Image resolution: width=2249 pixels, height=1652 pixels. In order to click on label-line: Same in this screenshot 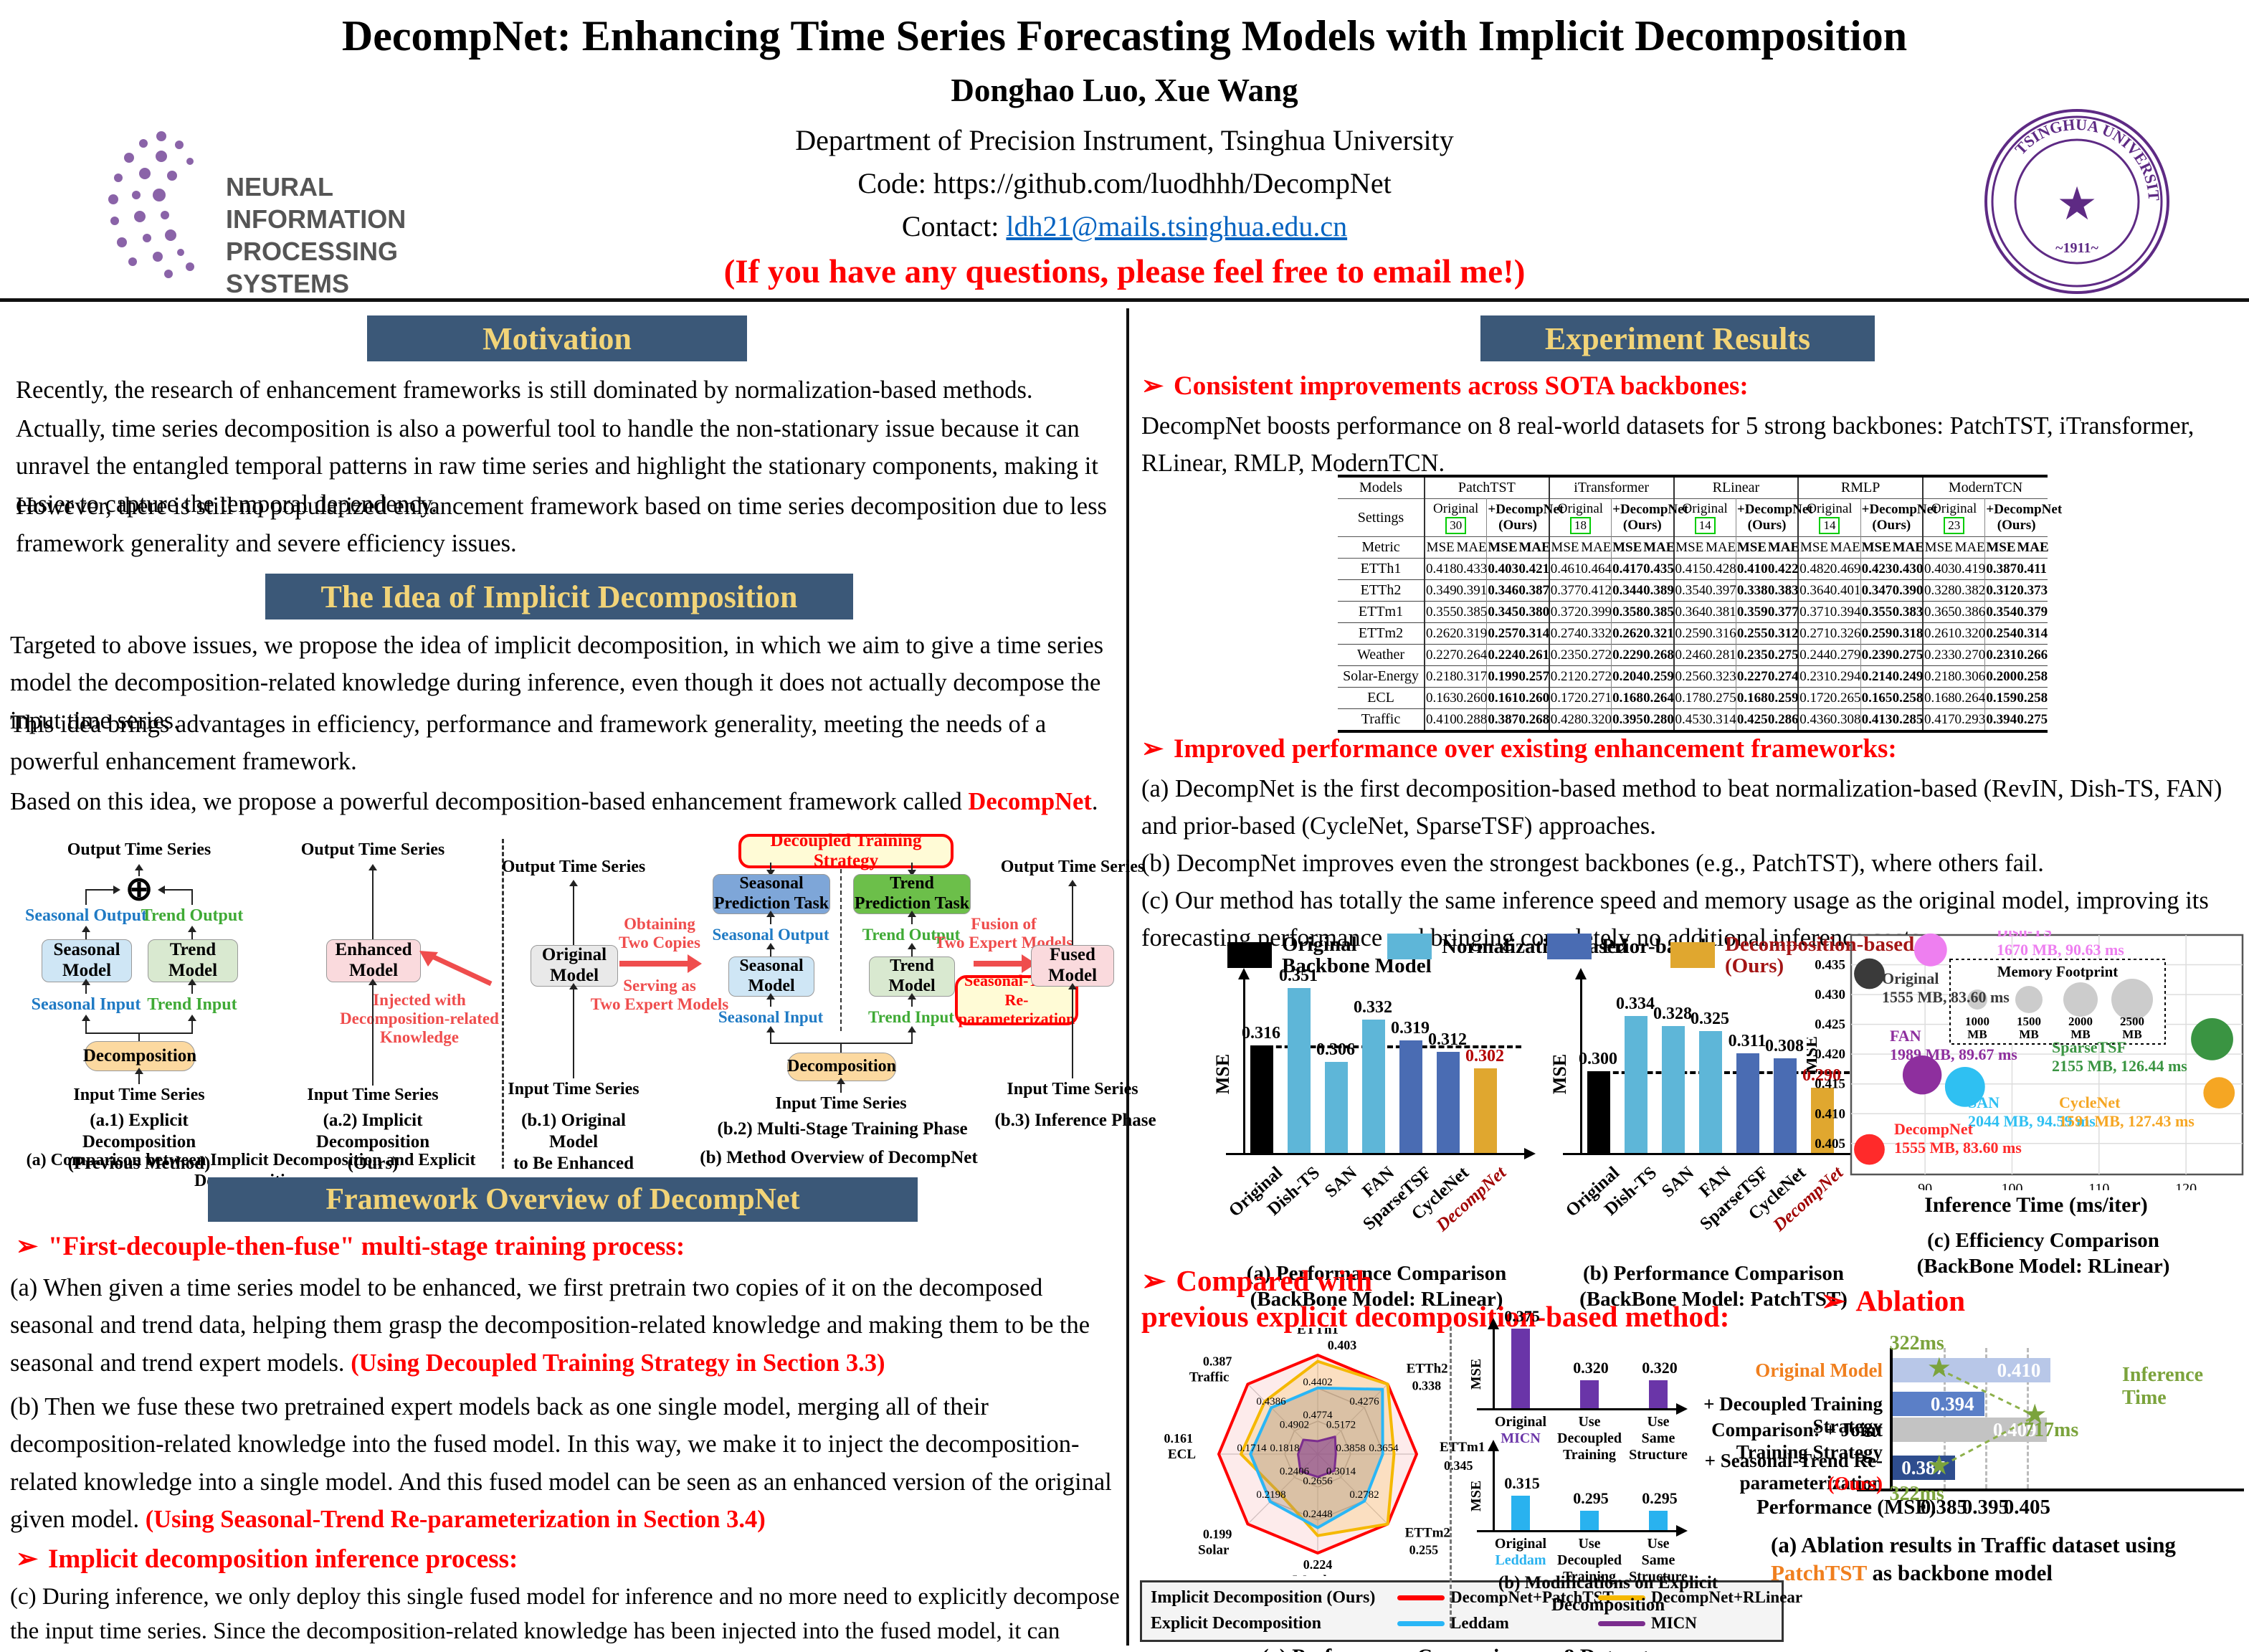, I will do `click(1658, 1560)`.